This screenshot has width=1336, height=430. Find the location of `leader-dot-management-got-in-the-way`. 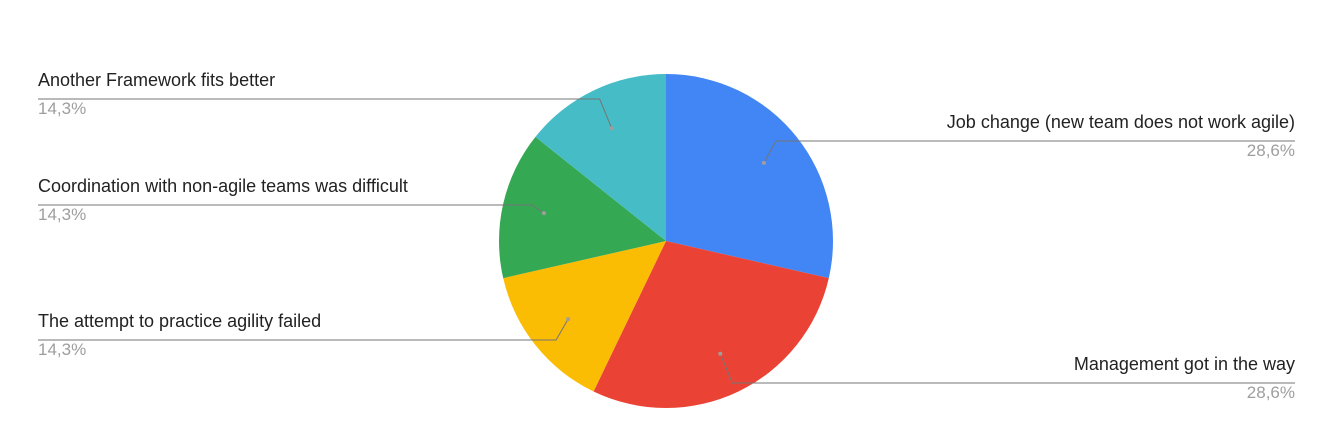

leader-dot-management-got-in-the-way is located at coordinates (720, 353).